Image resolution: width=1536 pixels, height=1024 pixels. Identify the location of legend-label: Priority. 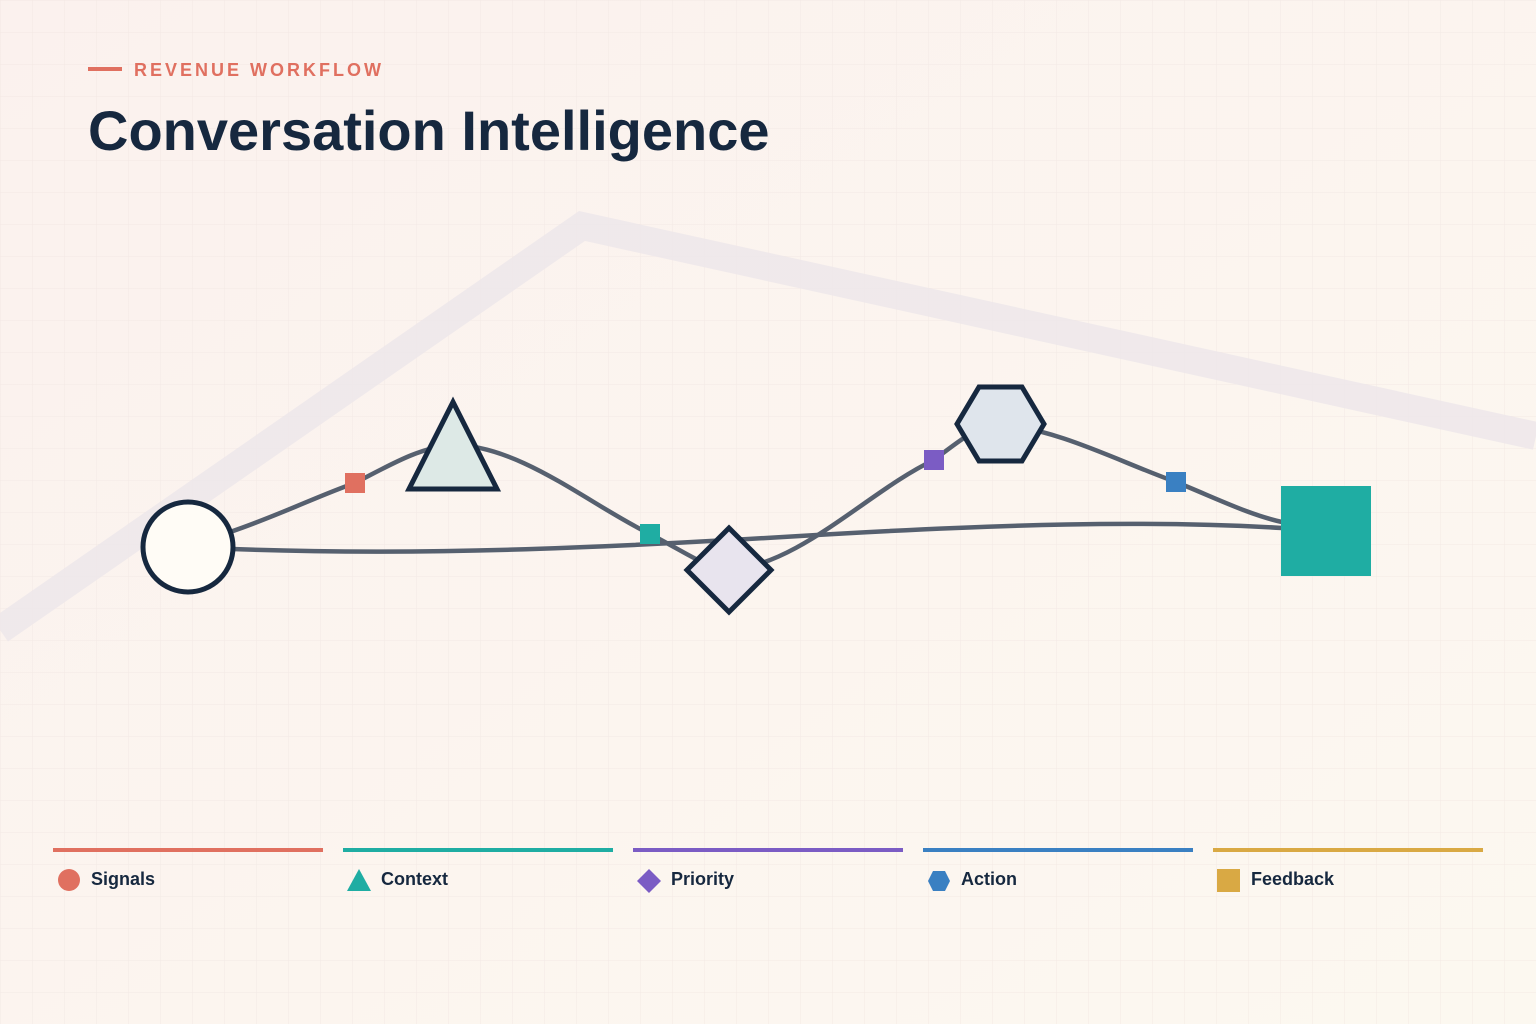
(702, 879).